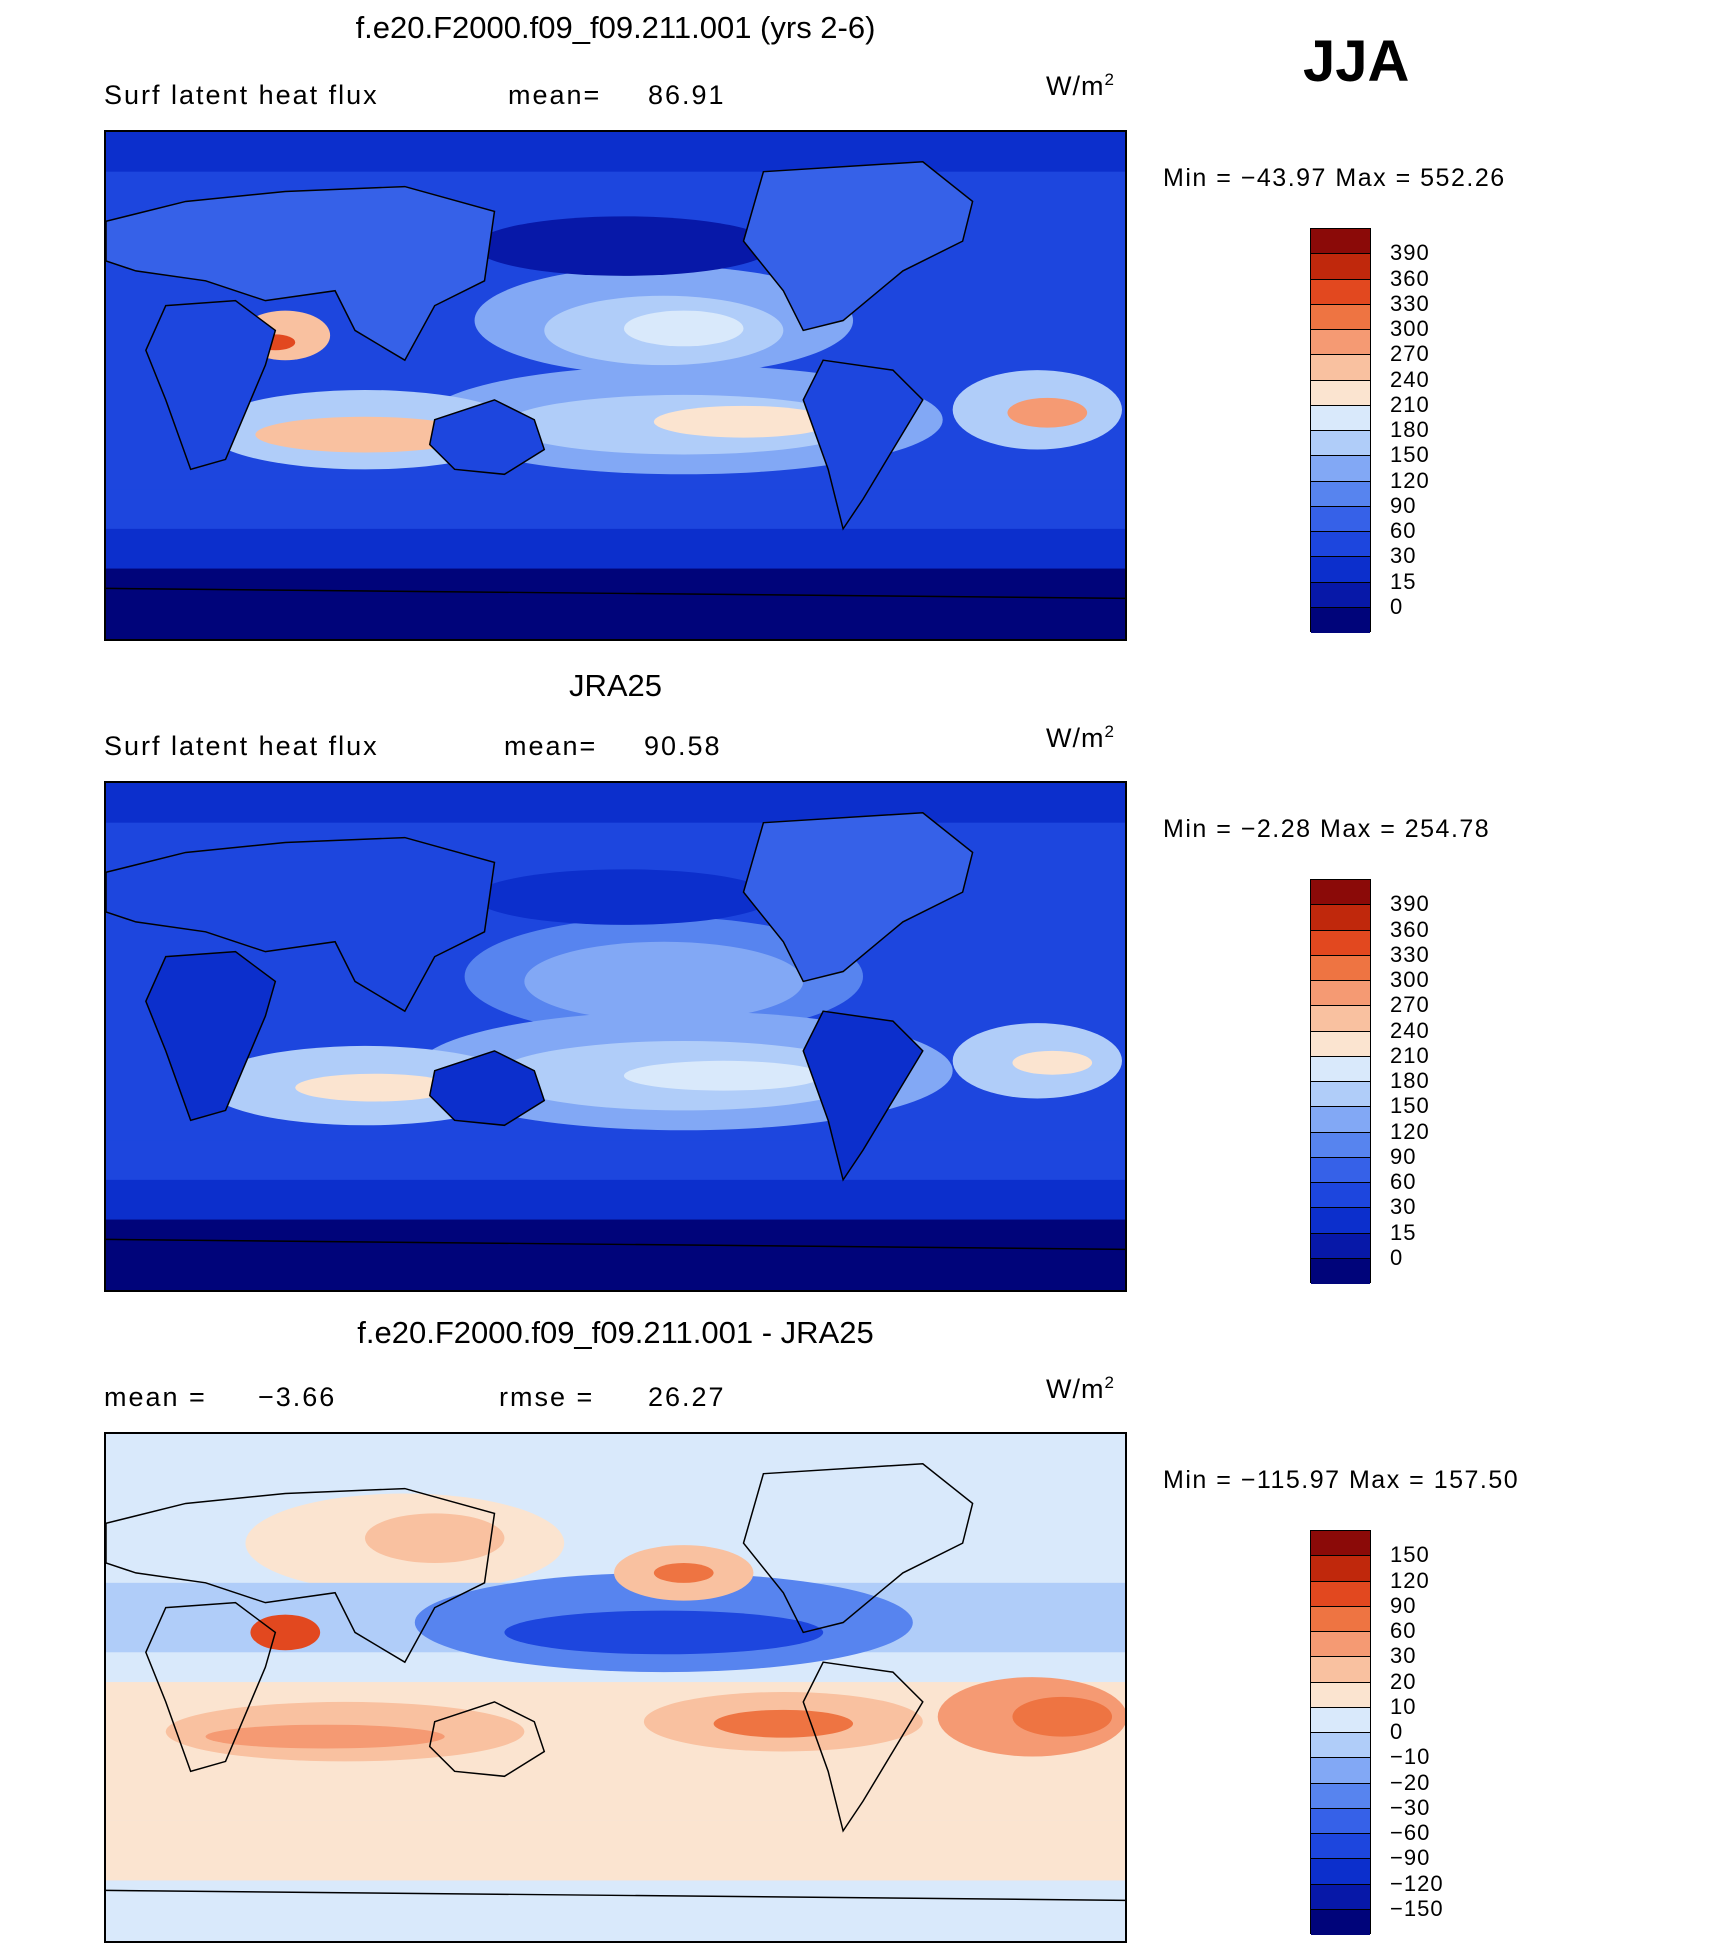  What do you see at coordinates (1334, 178) in the screenshot?
I see `panel-model-minmax: Min = −43.97 Max = 552.26` at bounding box center [1334, 178].